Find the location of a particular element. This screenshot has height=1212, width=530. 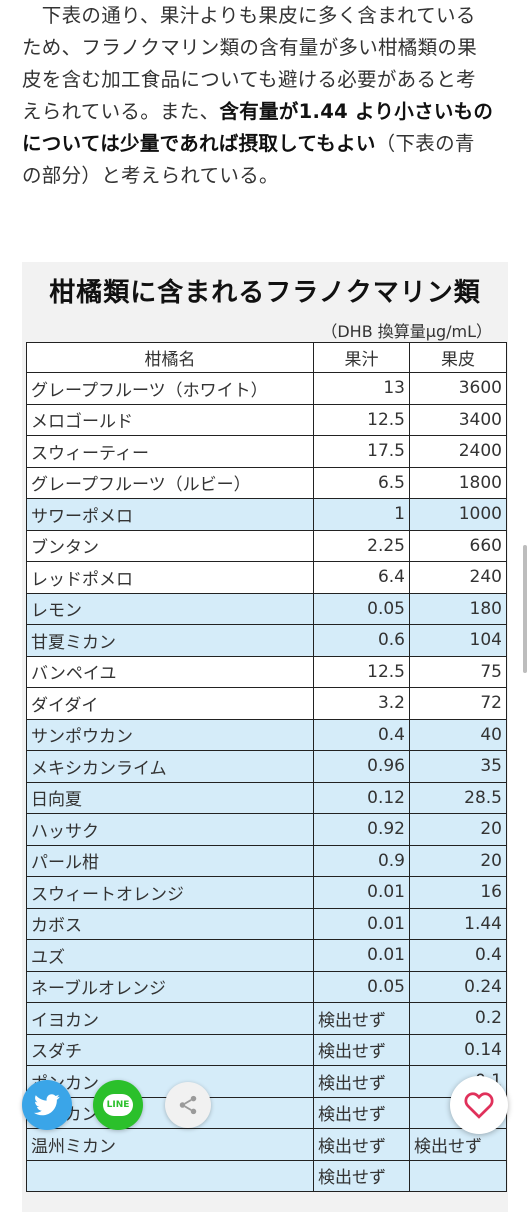

table-unit: （DHB 換算量μg/mL） is located at coordinates (406, 331).